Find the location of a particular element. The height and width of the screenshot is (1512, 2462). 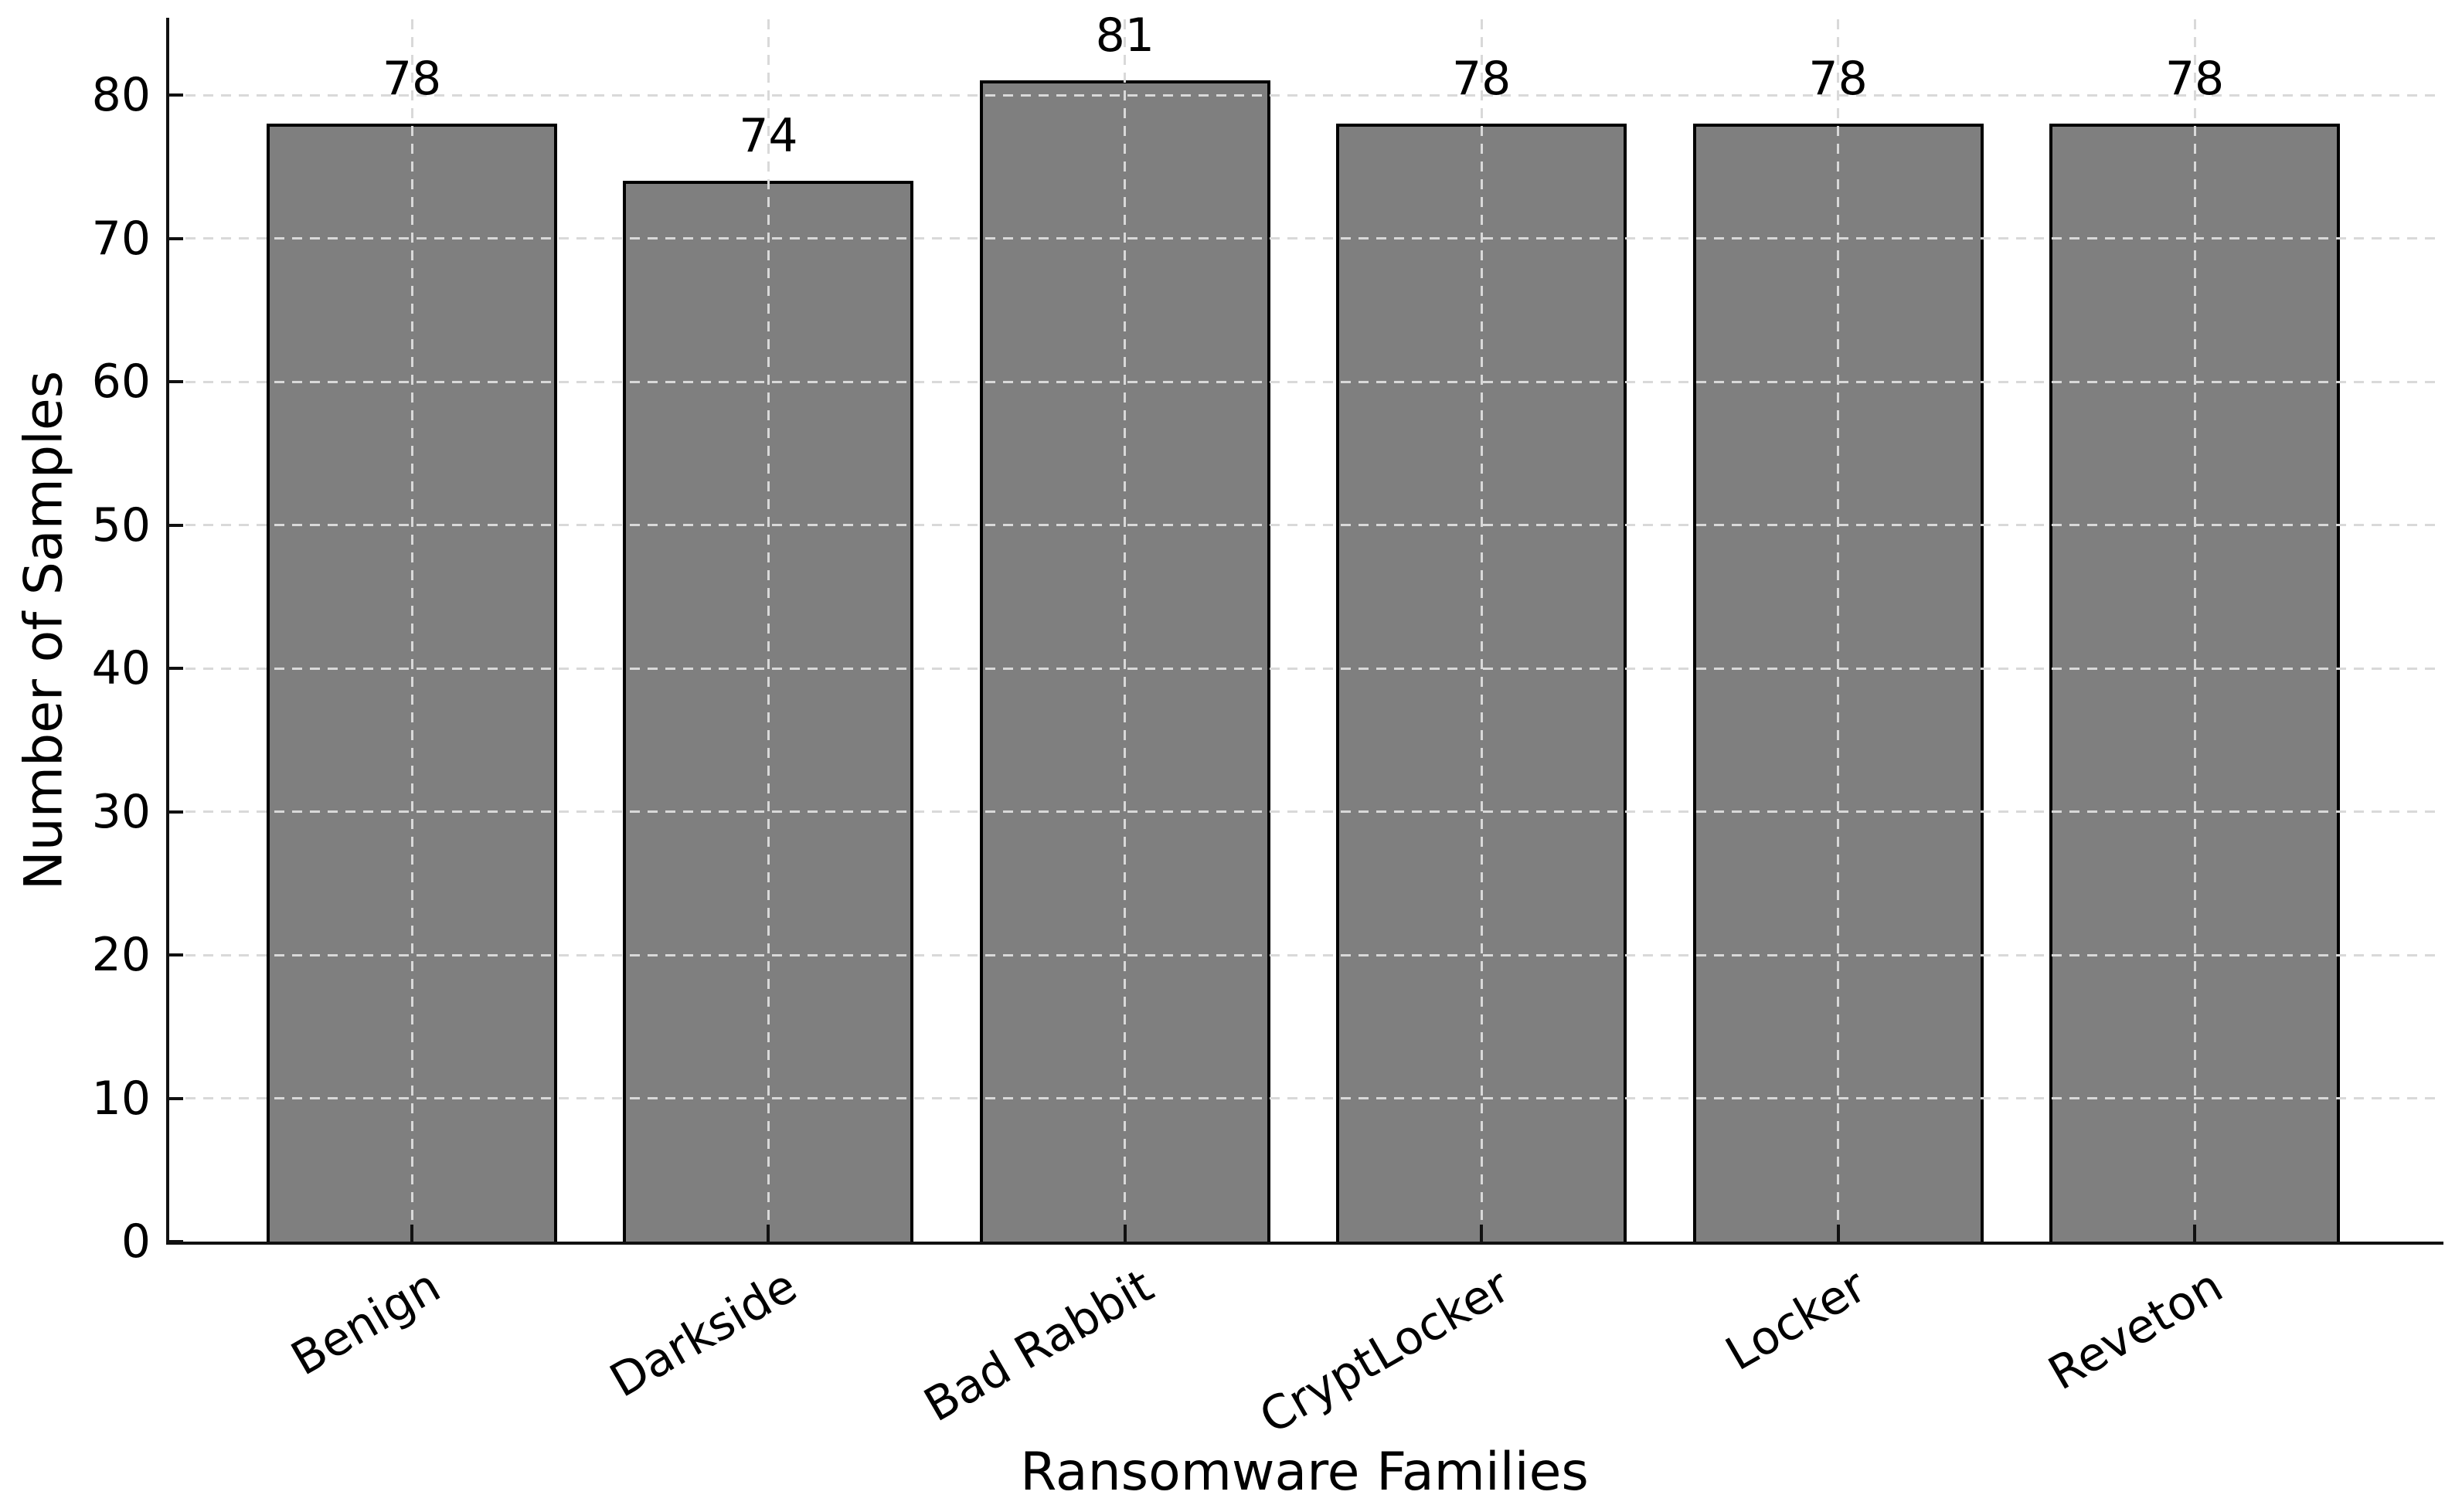

v-gridline-bad-rabbit is located at coordinates (1125, 630).